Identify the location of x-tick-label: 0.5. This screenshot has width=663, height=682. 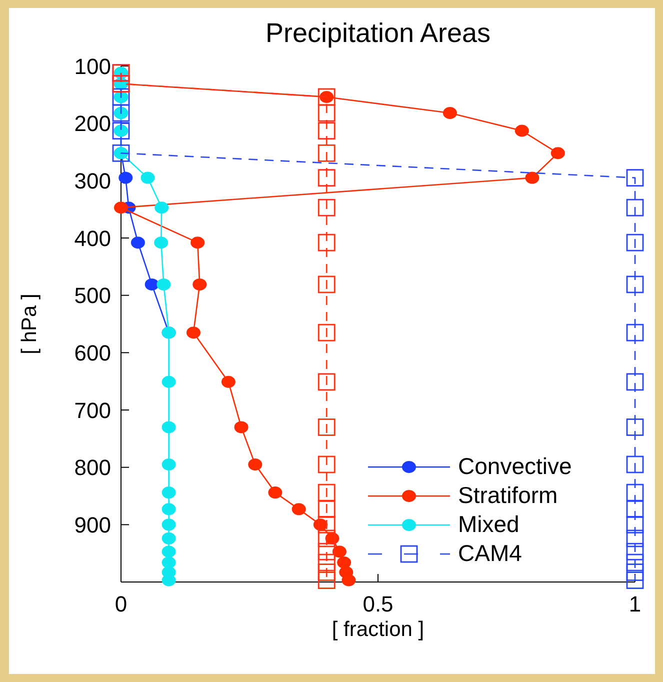
(378, 604).